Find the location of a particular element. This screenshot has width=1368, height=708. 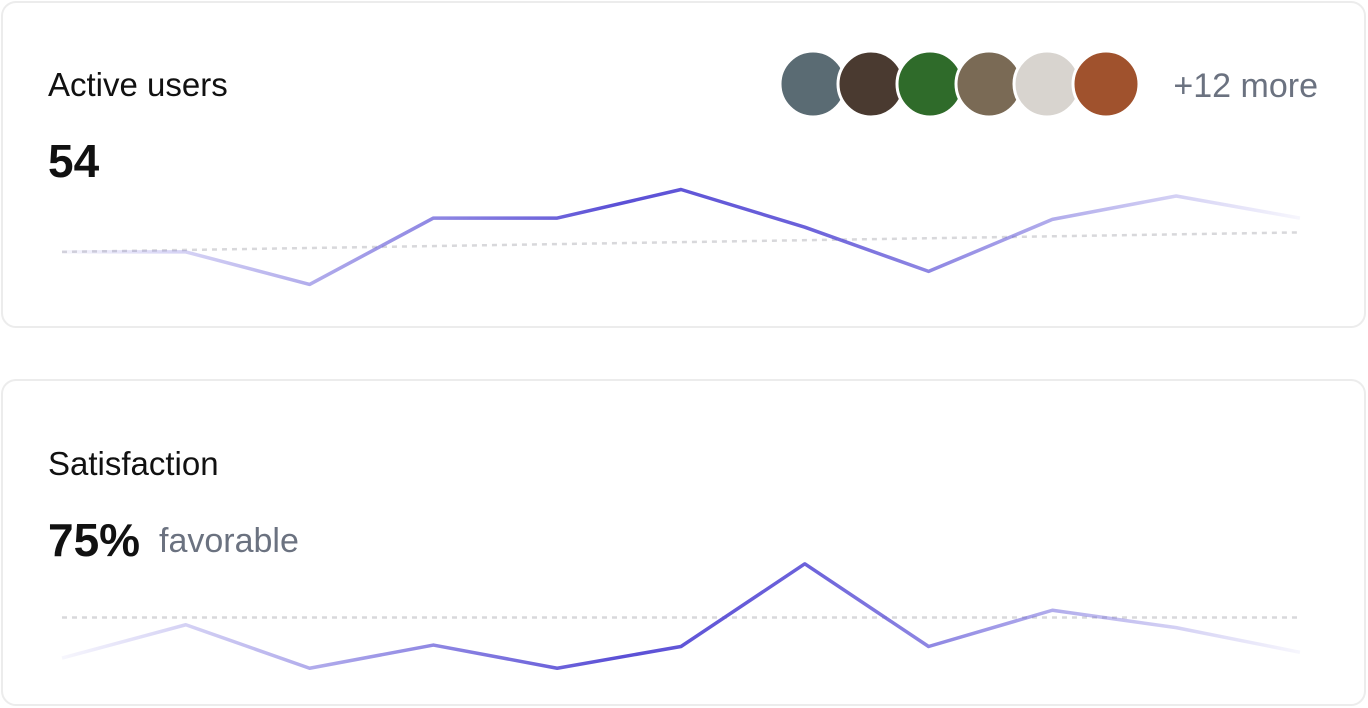

trend-line is located at coordinates (681, 242).